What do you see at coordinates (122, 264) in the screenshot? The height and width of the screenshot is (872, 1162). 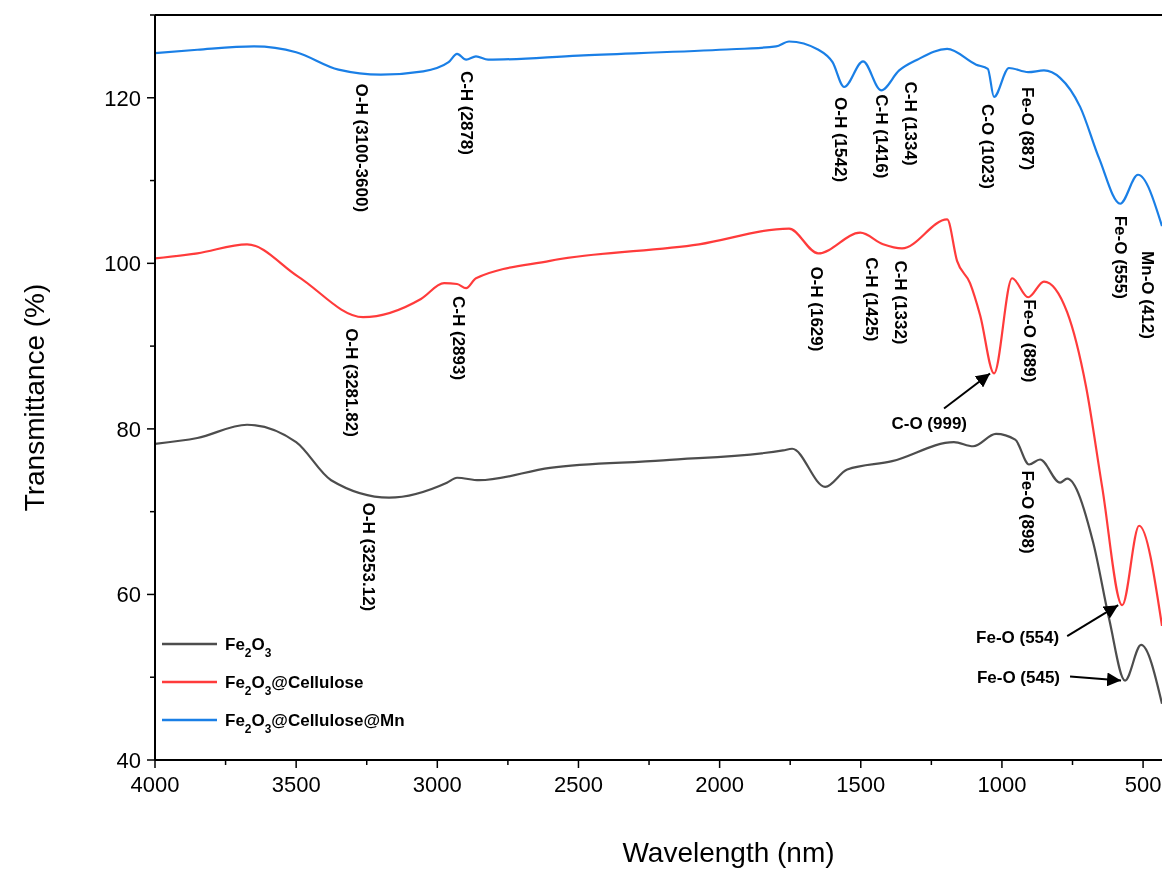 I see `y-tick-label: 100` at bounding box center [122, 264].